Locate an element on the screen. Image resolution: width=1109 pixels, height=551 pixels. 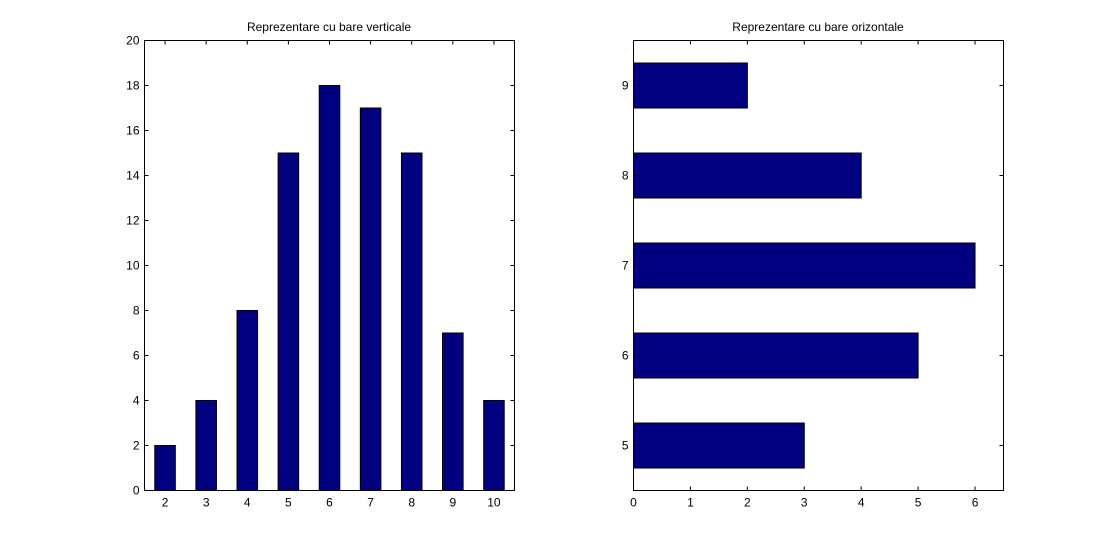
x-tick-label: 0 is located at coordinates (633, 503).